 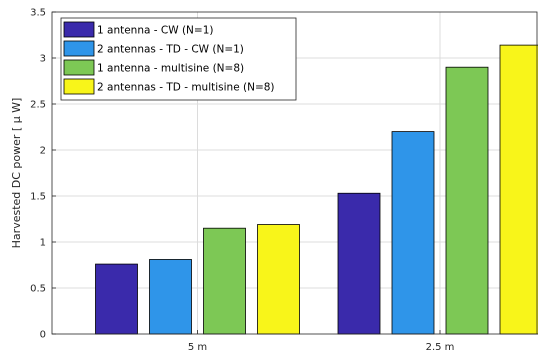 What do you see at coordinates (43, 335) in the screenshot?
I see `y-tick-label: 0` at bounding box center [43, 335].